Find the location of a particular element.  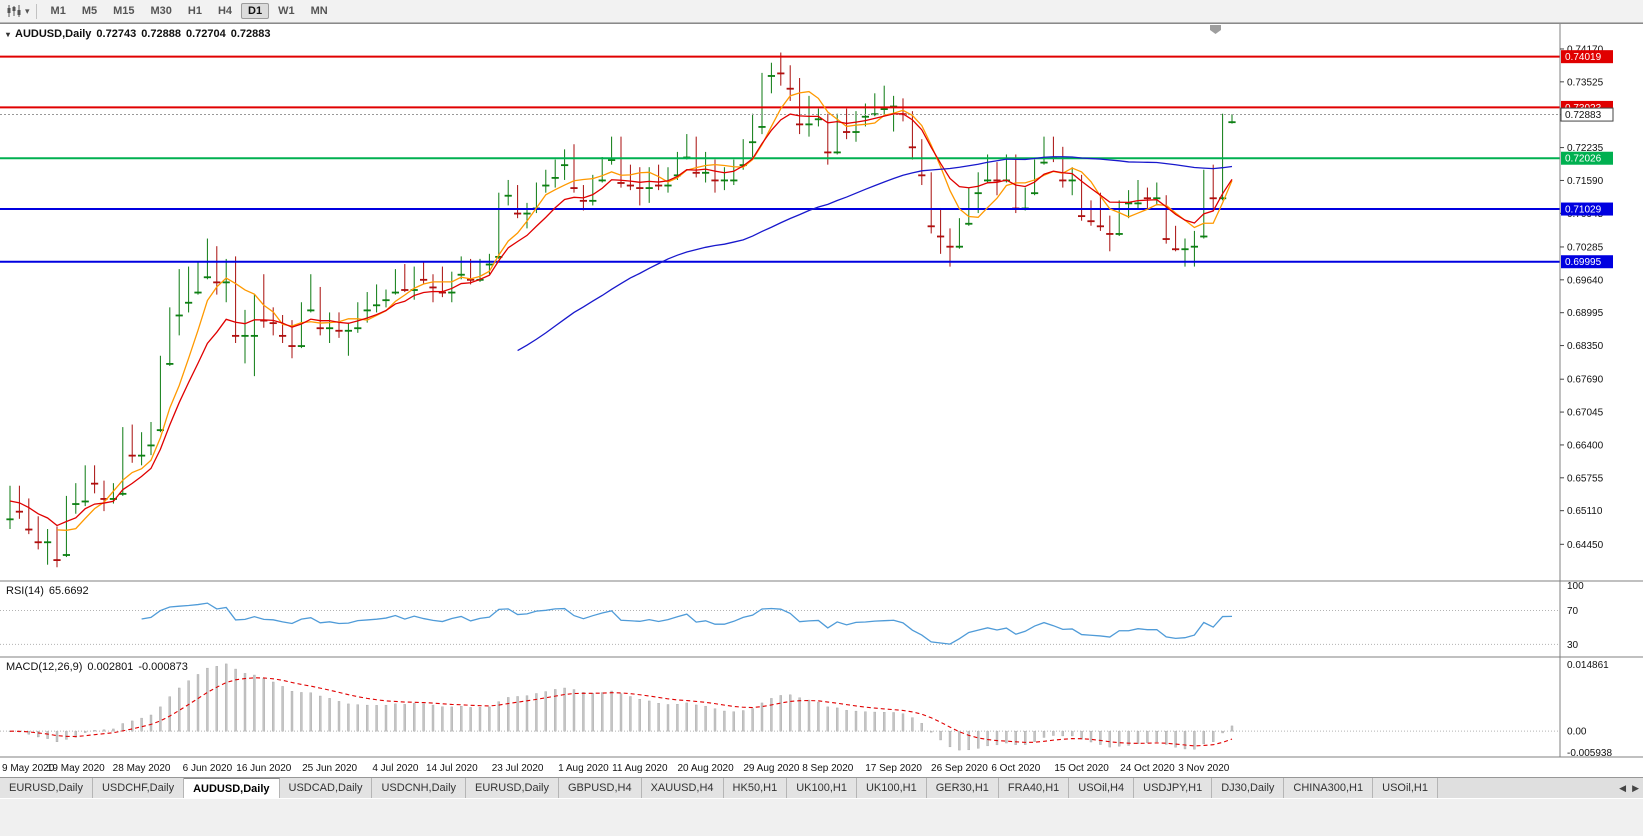

macd-name: MACD(12,26,9) is located at coordinates (44, 667).